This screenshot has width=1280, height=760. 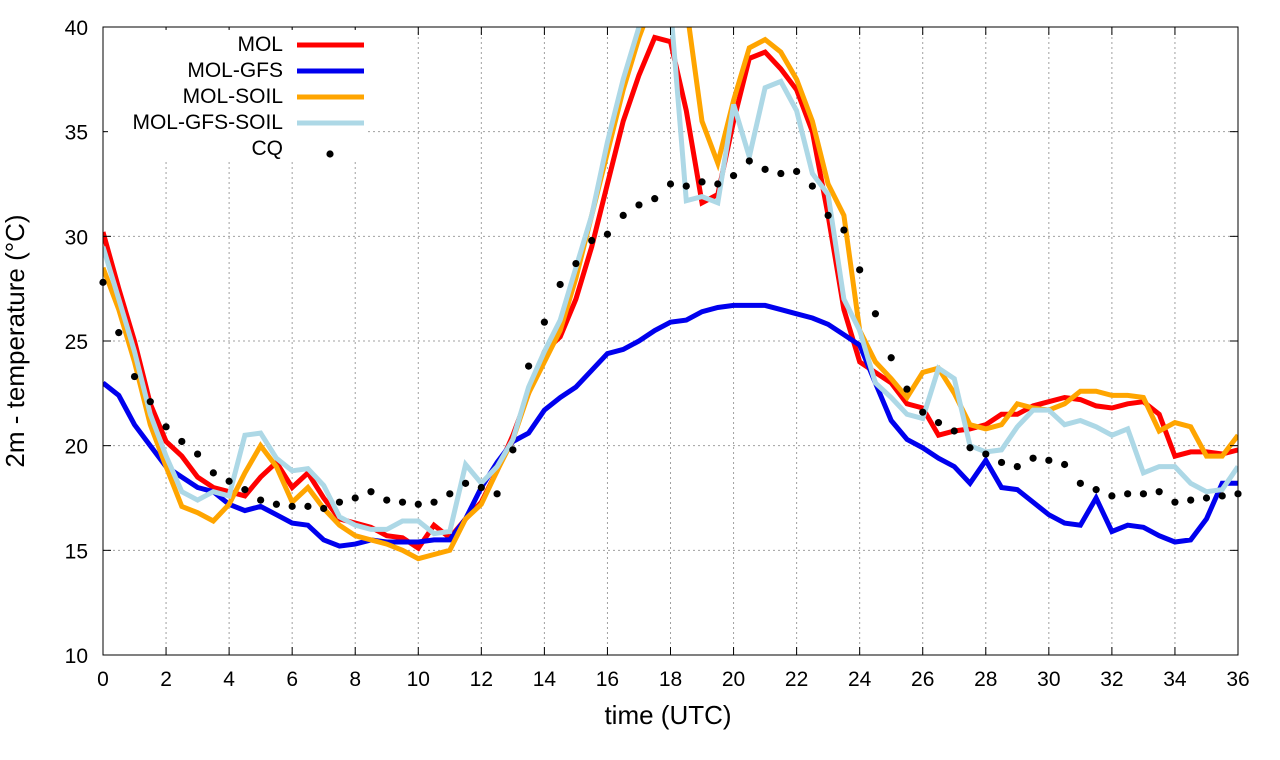 What do you see at coordinates (235, 70) in the screenshot?
I see `legend-label-mol-gfs: MOL-GFS` at bounding box center [235, 70].